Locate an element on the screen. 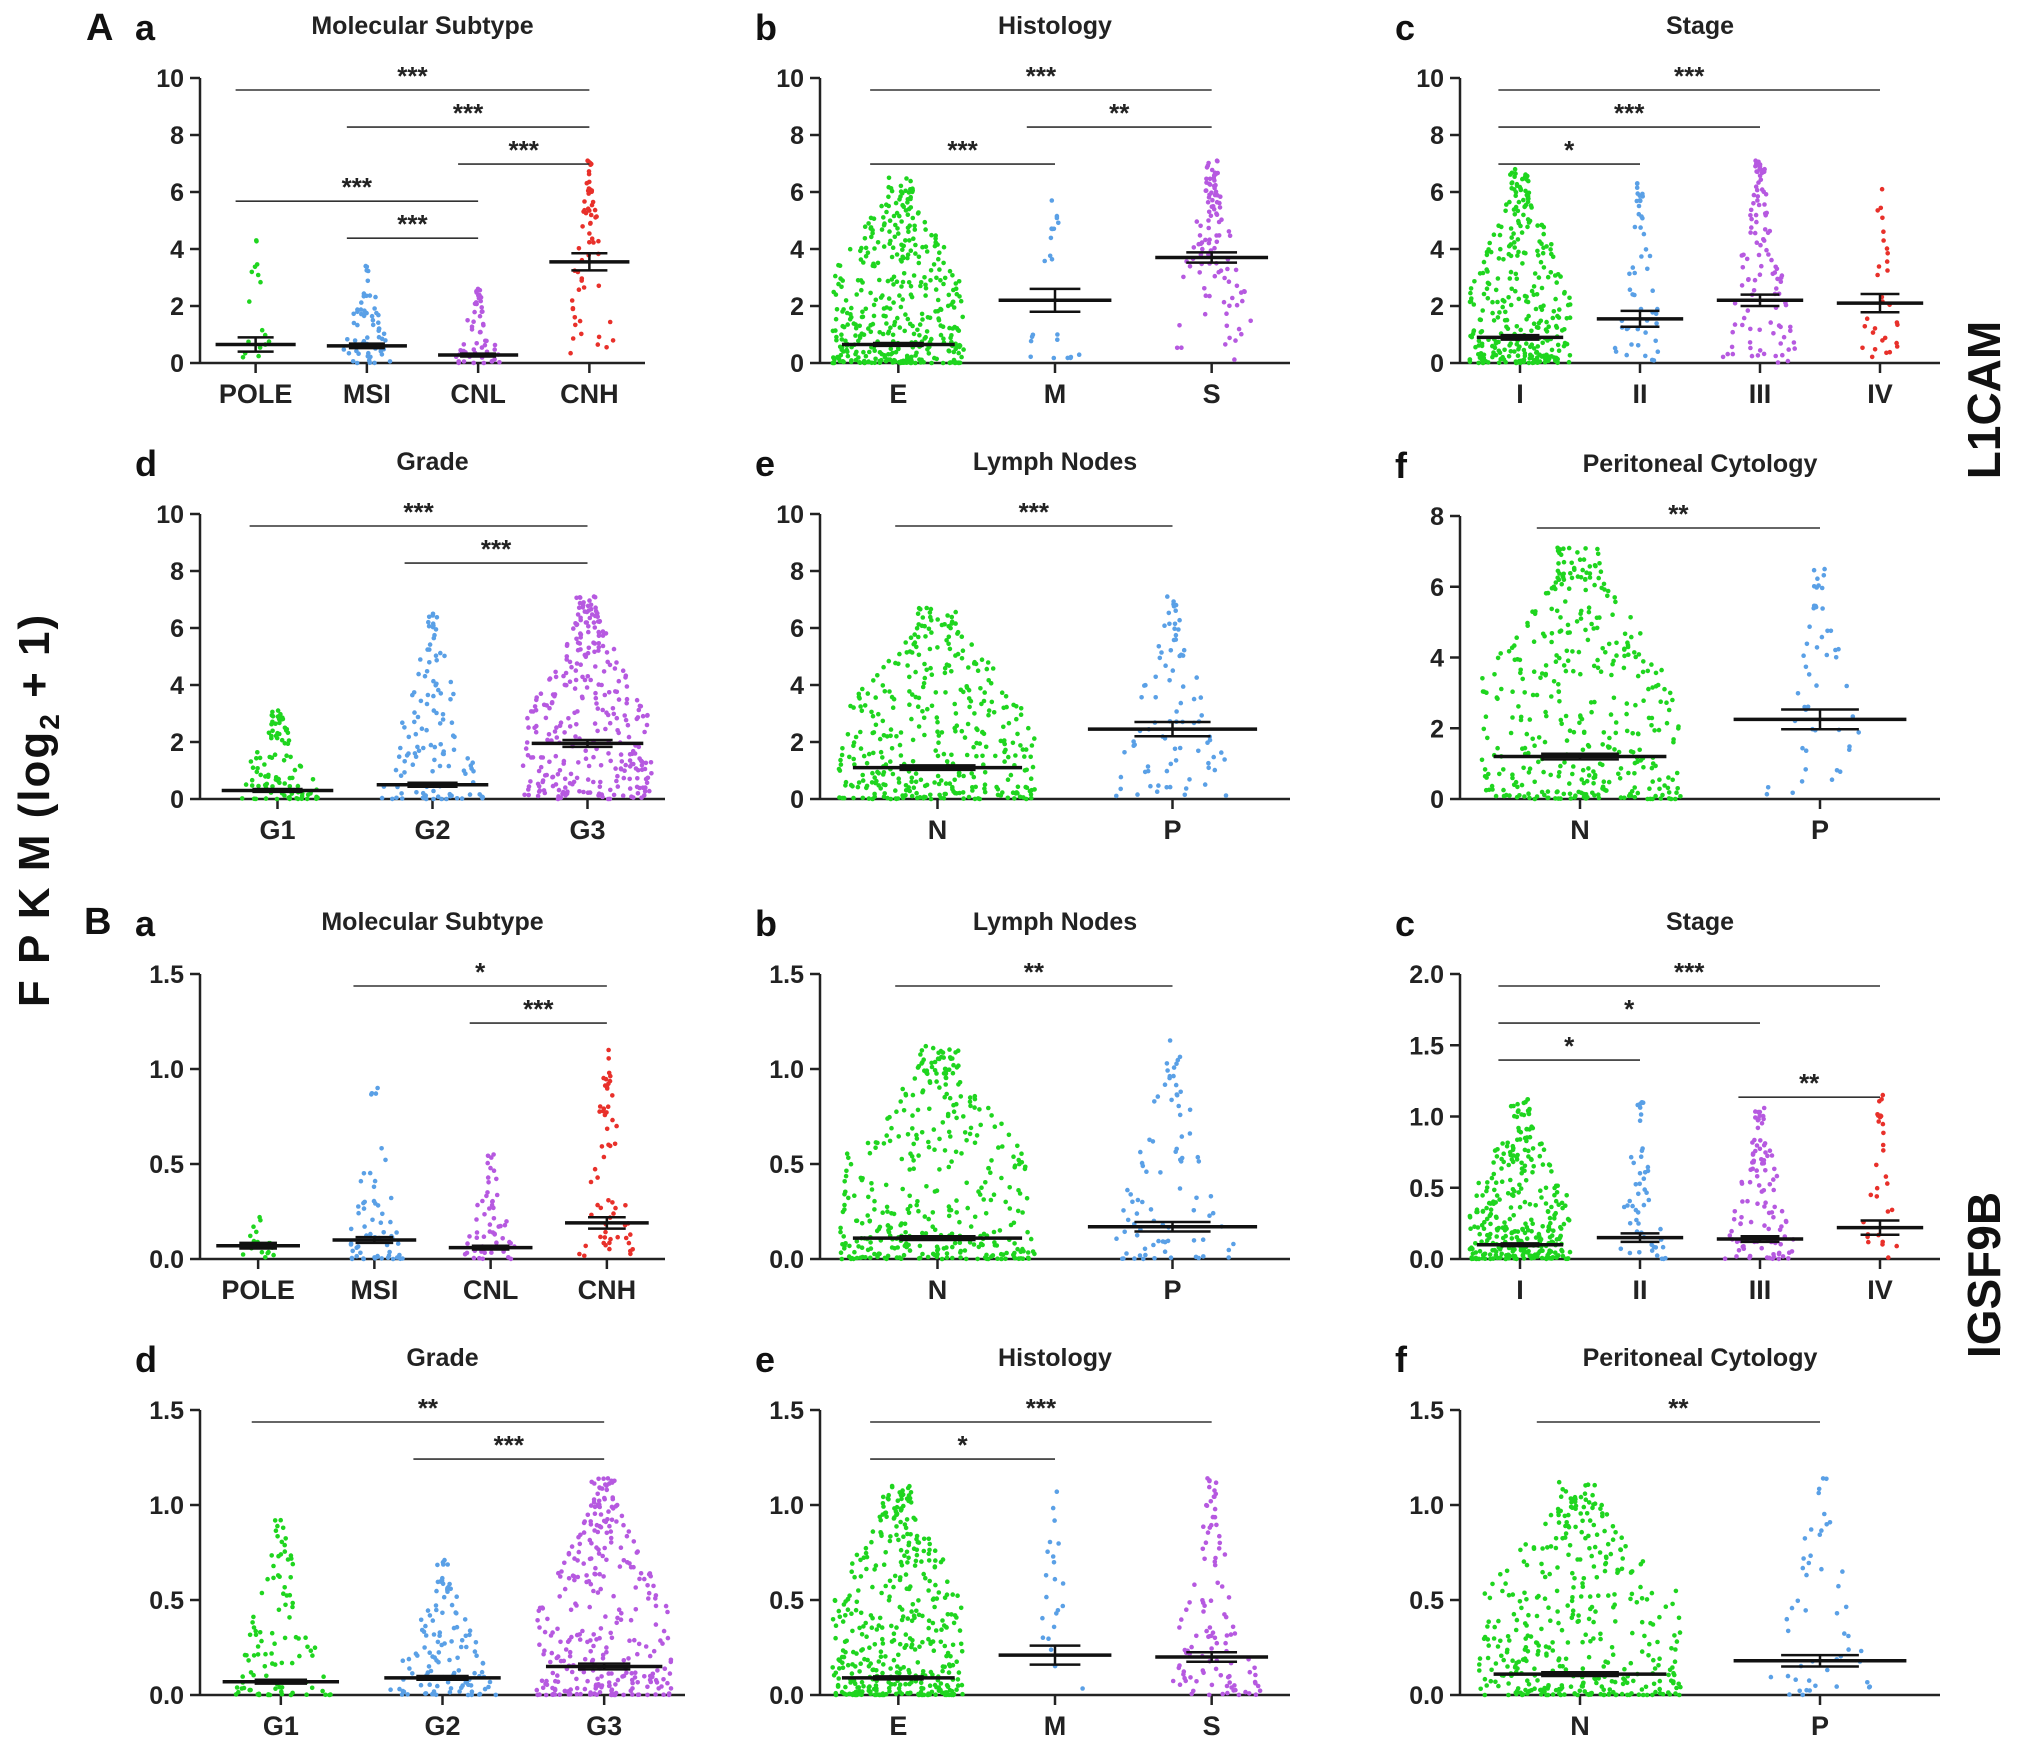  x-tick-label: M is located at coordinates (1055, 394).